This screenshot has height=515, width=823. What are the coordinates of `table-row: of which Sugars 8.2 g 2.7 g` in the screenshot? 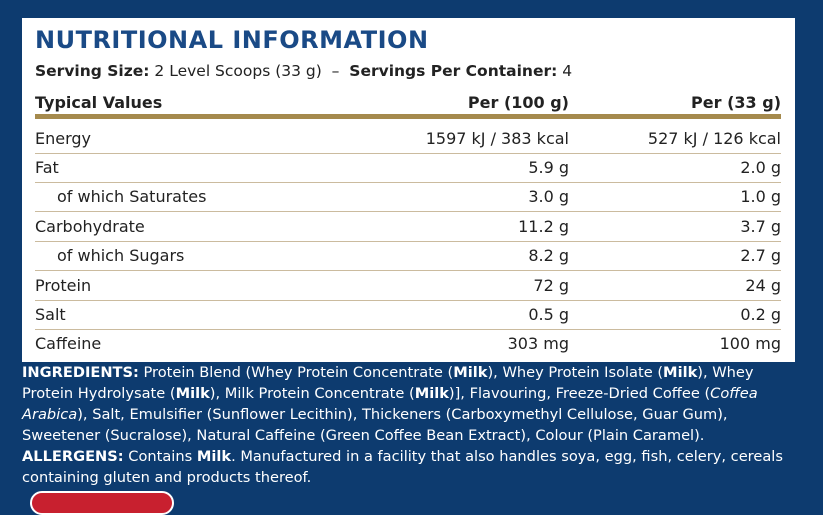 It's located at (408, 256).